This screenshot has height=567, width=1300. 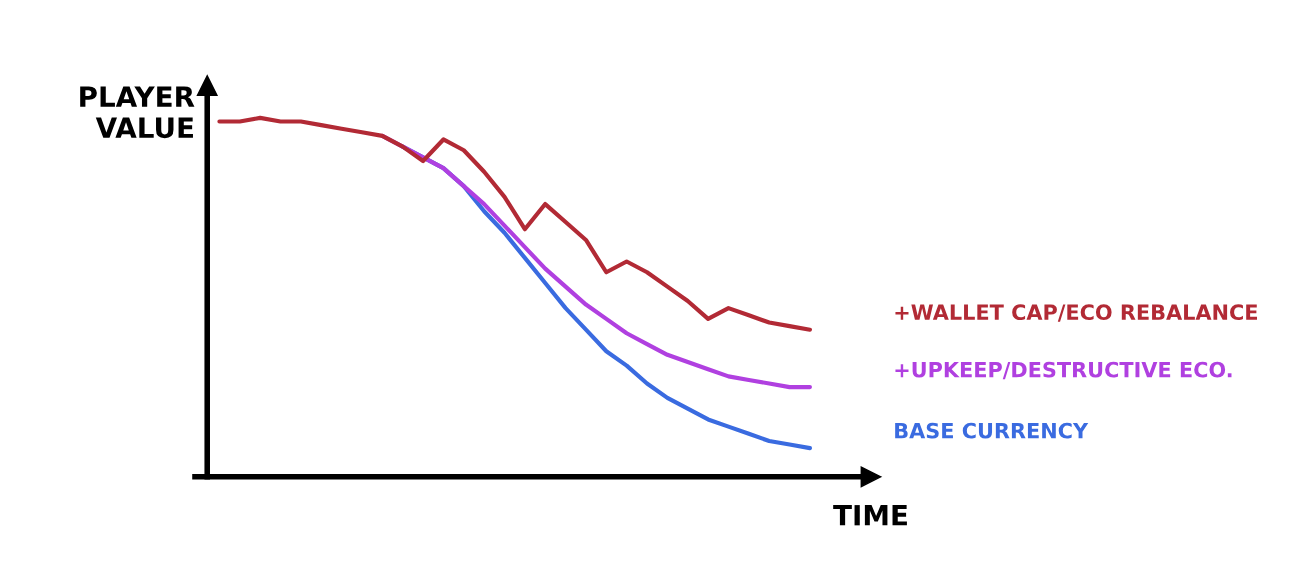 What do you see at coordinates (1076, 313) in the screenshot?
I see `text: +WALLET CAP/ECO REBALANCE` at bounding box center [1076, 313].